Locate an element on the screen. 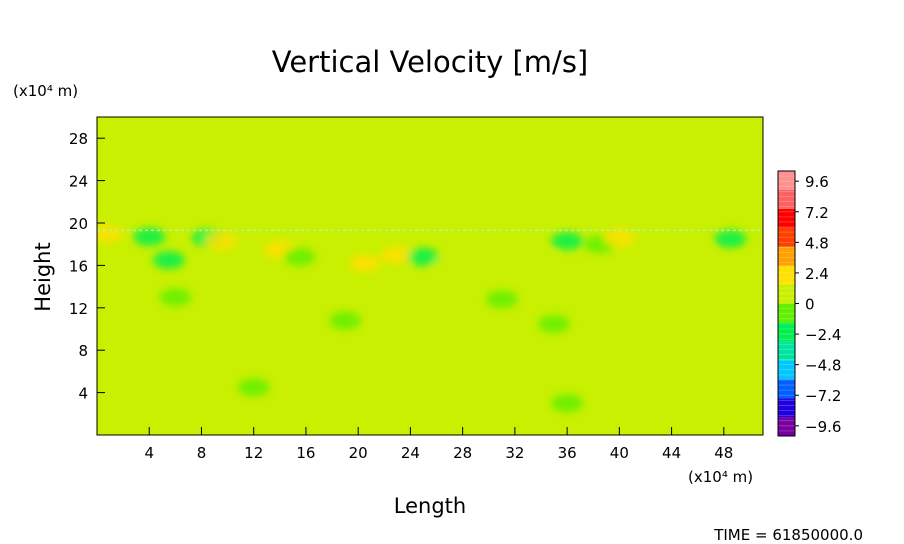 This screenshot has width=904, height=544. x-tick-label: 32 is located at coordinates (514, 453).